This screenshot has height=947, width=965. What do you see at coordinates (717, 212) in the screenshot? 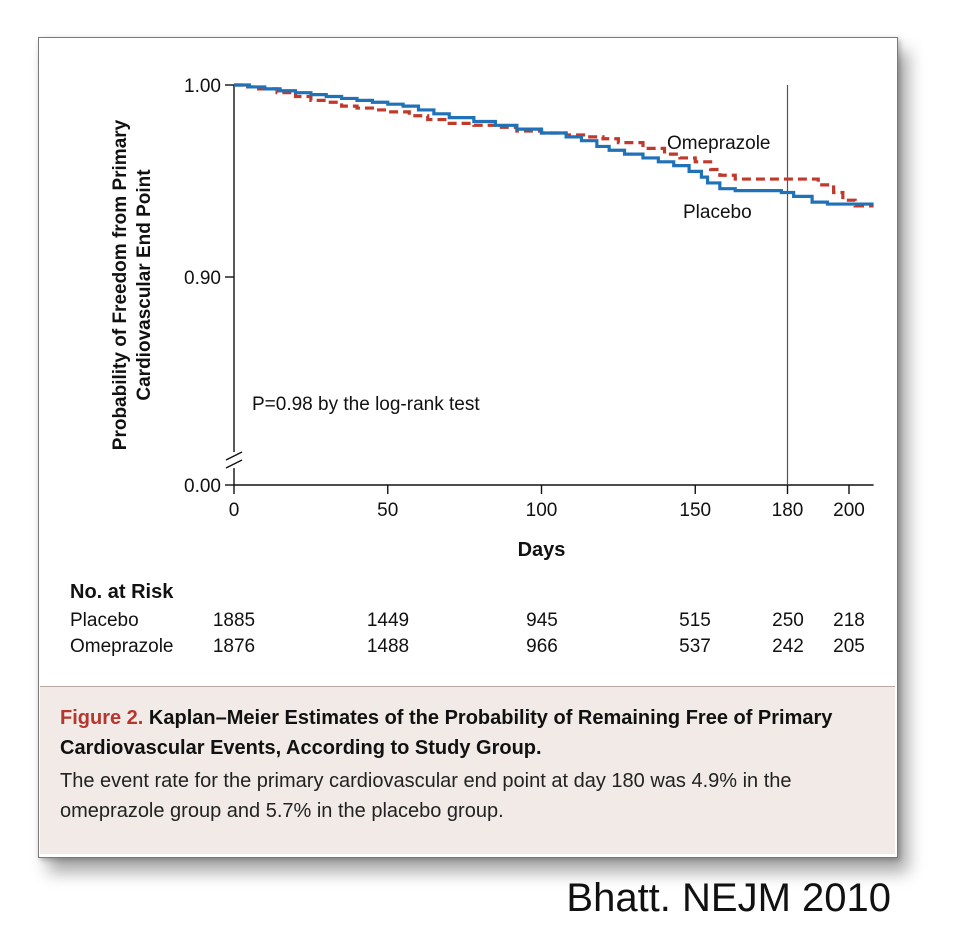
I see `series-label-placebo: Placebo` at bounding box center [717, 212].